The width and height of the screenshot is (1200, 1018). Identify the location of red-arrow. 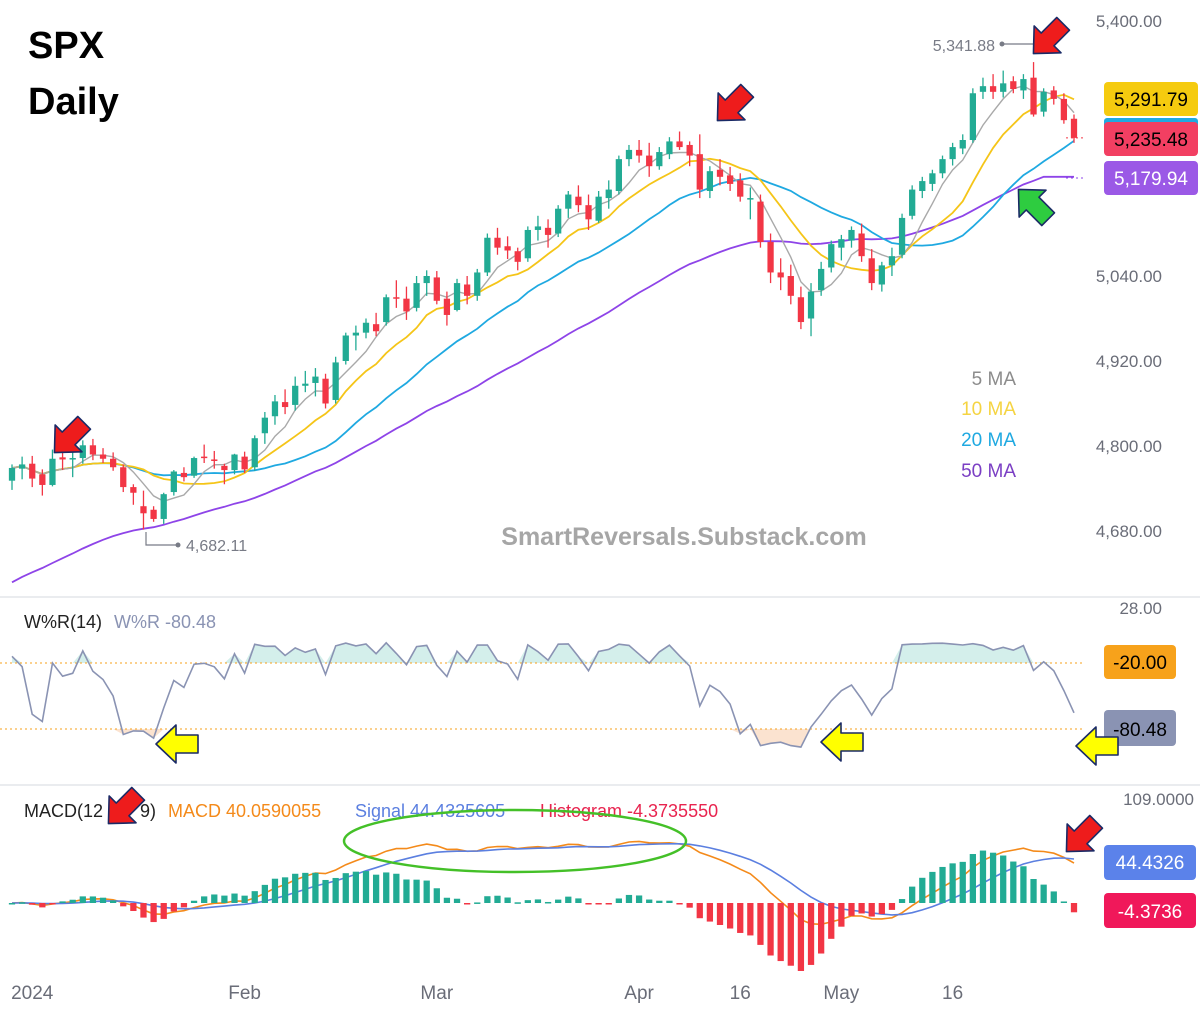
(126, 805).